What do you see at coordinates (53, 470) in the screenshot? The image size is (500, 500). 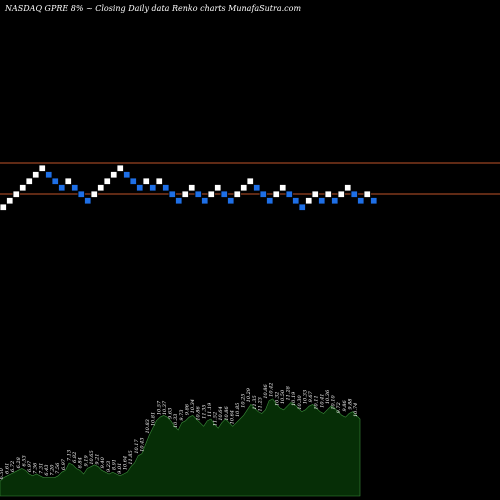 I see `volume-label: 7.20` at bounding box center [53, 470].